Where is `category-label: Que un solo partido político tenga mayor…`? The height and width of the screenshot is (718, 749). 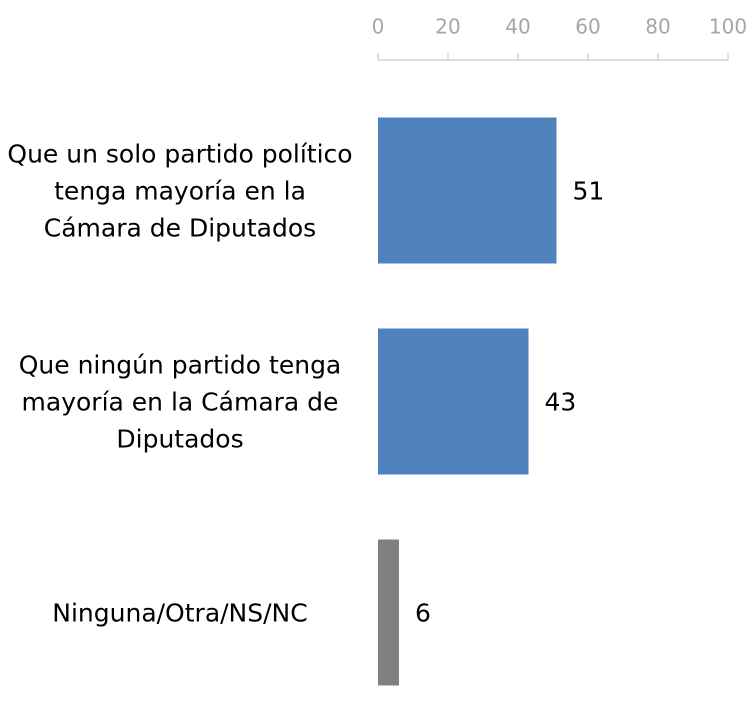
category-label: Que un solo partido político tenga mayor… is located at coordinates (180, 190).